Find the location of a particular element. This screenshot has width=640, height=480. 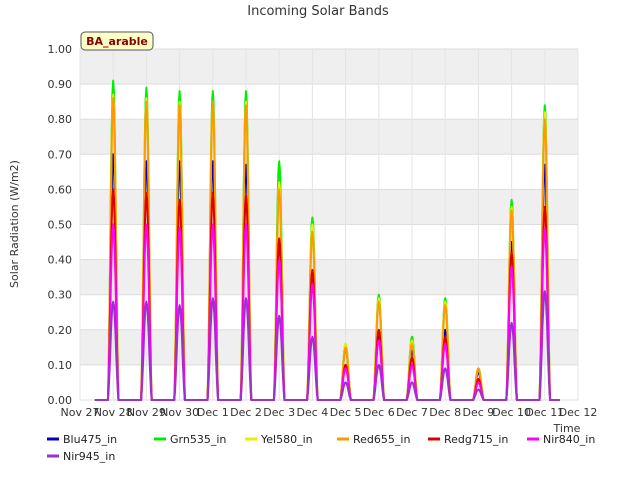

y-tick-label: 0.10 is located at coordinates (60, 365).